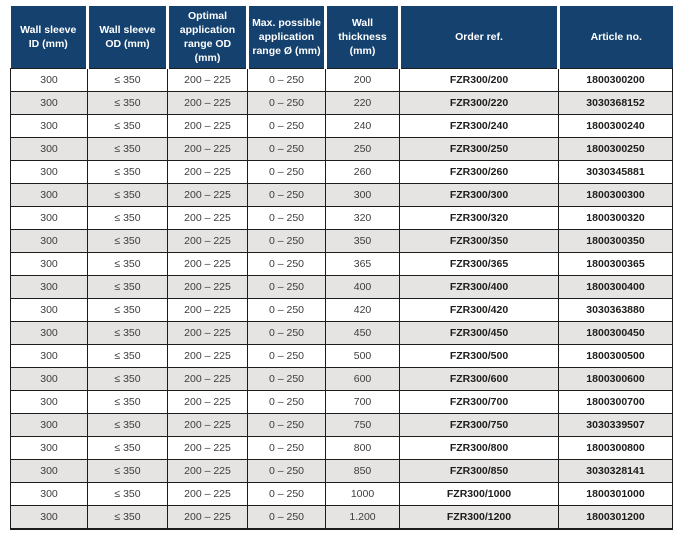  I want to click on cell-order_ref: FZR300/800, so click(479, 448).